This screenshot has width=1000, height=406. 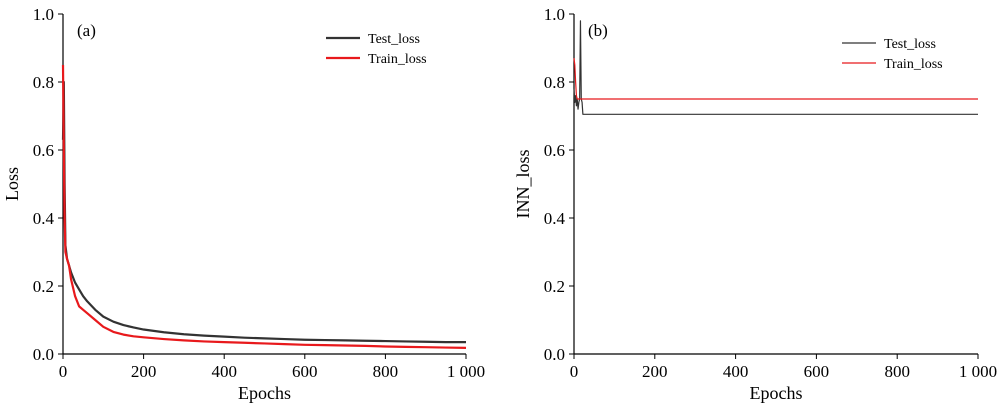 I want to click on series-line-test-loss, so click(x=775, y=67).